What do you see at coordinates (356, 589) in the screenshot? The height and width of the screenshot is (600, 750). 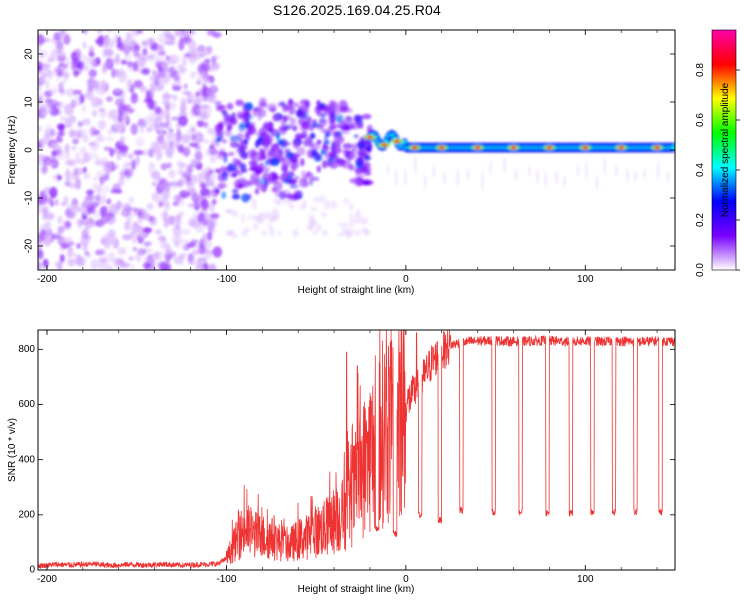 I see `snr-x-label: Height of straight line (km)` at bounding box center [356, 589].